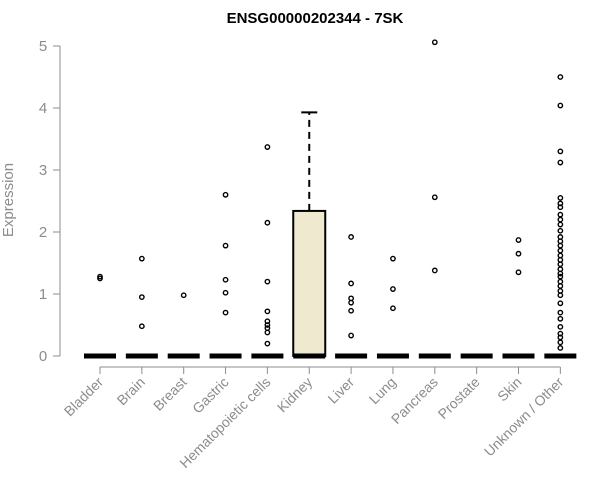  Describe the element at coordinates (43, 356) in the screenshot. I see `y-tick-label: 0` at that location.